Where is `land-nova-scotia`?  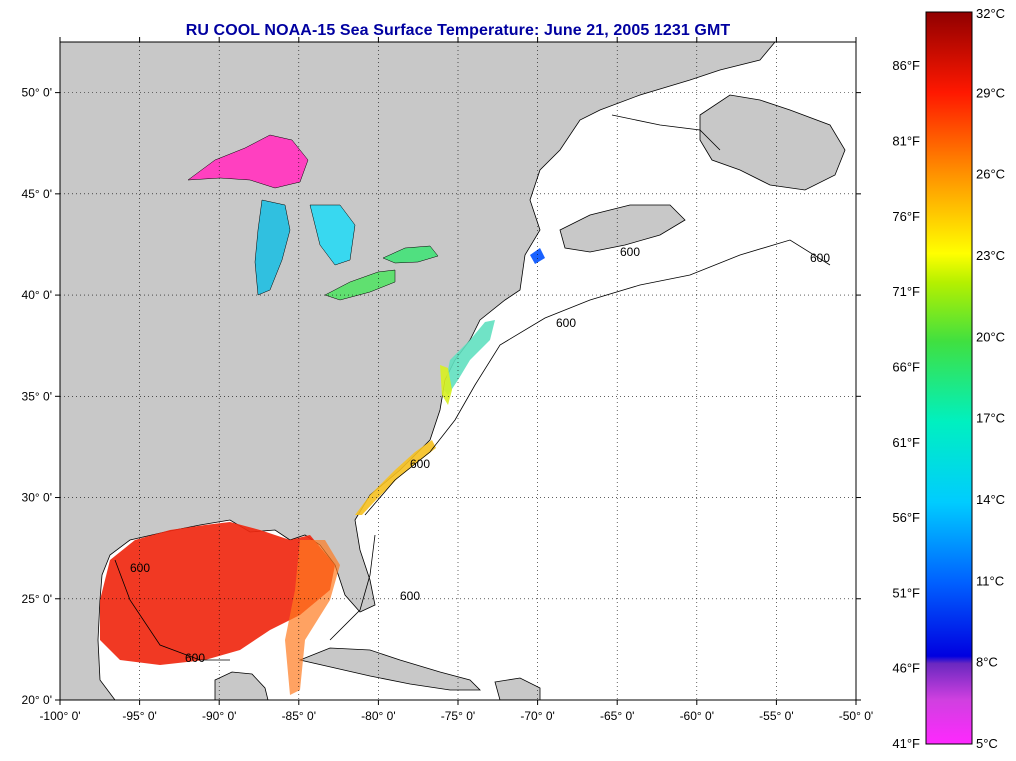
land-nova-scotia is located at coordinates (622, 228).